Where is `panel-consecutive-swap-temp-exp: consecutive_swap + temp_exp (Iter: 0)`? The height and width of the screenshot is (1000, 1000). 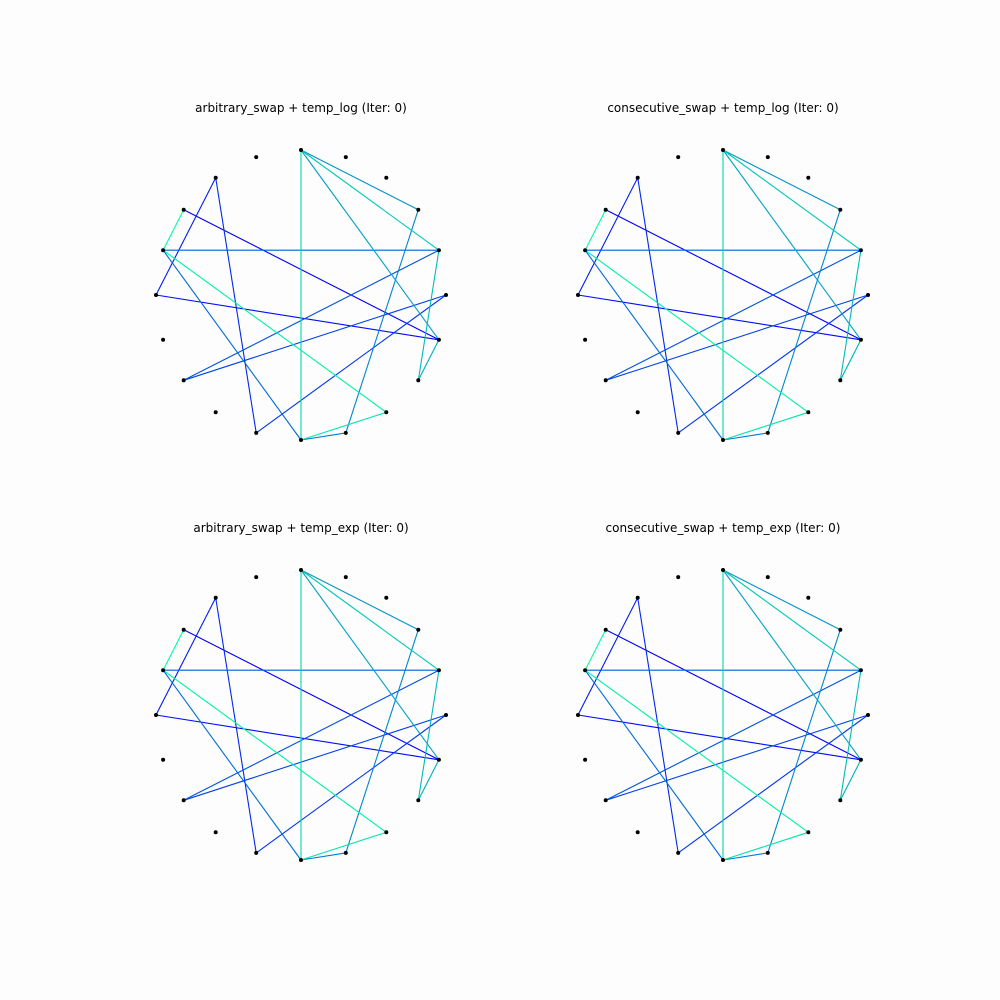 panel-consecutive-swap-temp-exp: consecutive_swap + temp_exp (Iter: 0) is located at coordinates (723, 691).